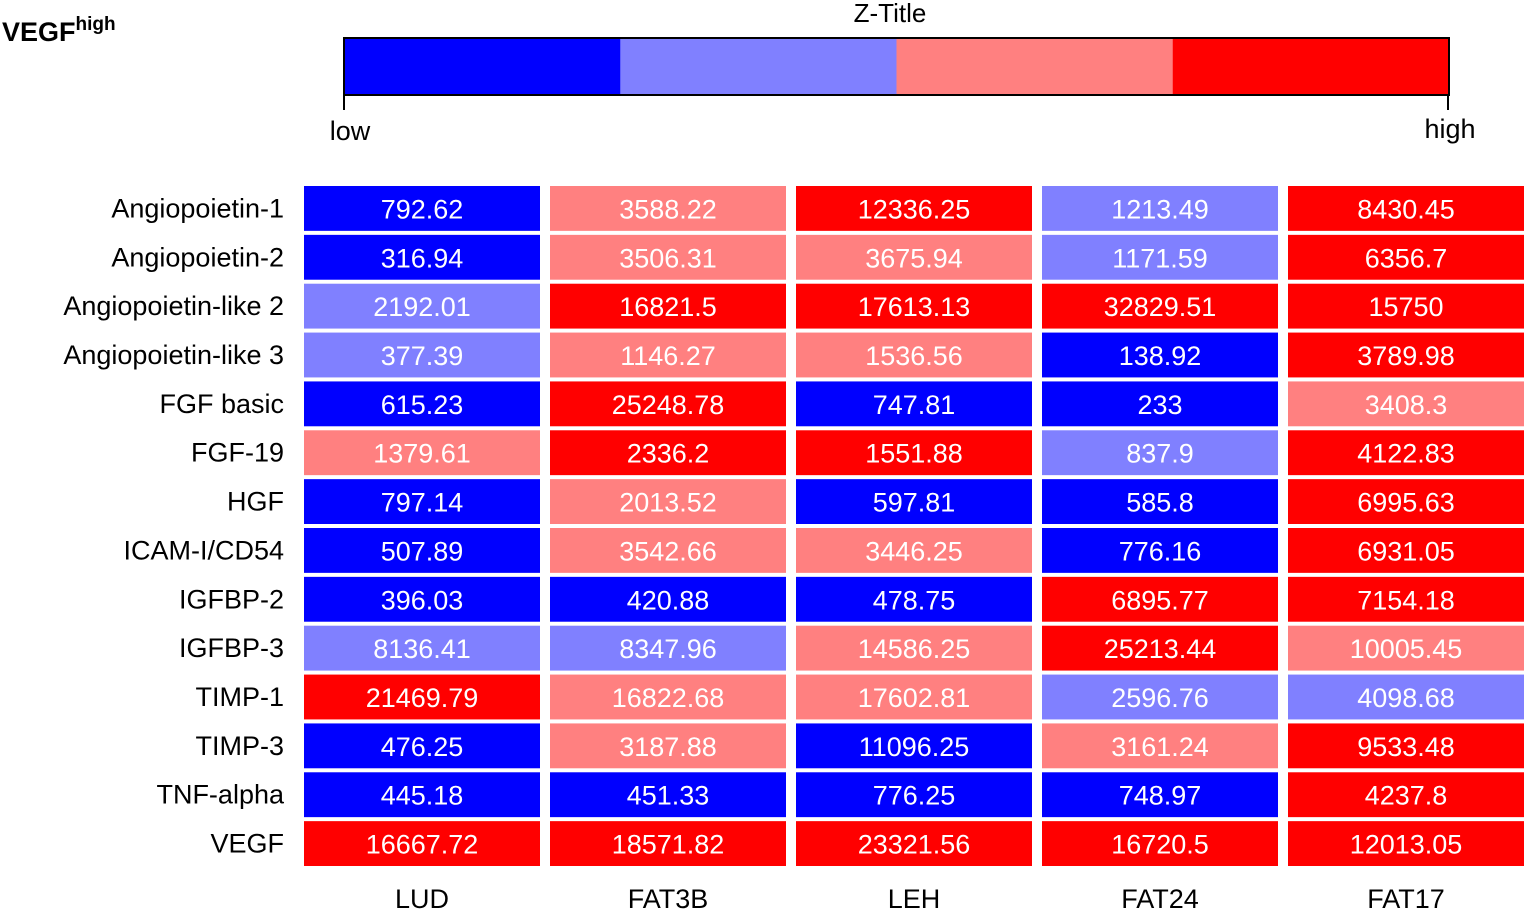 Image resolution: width=1524 pixels, height=912 pixels. I want to click on cell-value-label: 233, so click(1159, 405).